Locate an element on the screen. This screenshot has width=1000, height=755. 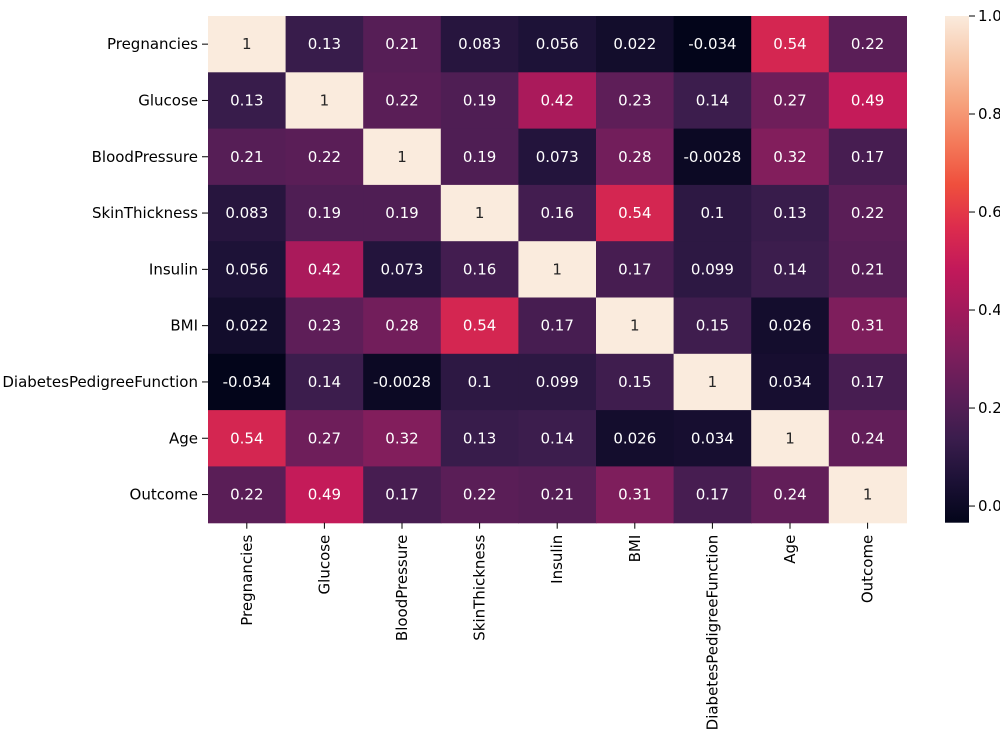
cell-value-label: 0.026 is located at coordinates (634, 438).